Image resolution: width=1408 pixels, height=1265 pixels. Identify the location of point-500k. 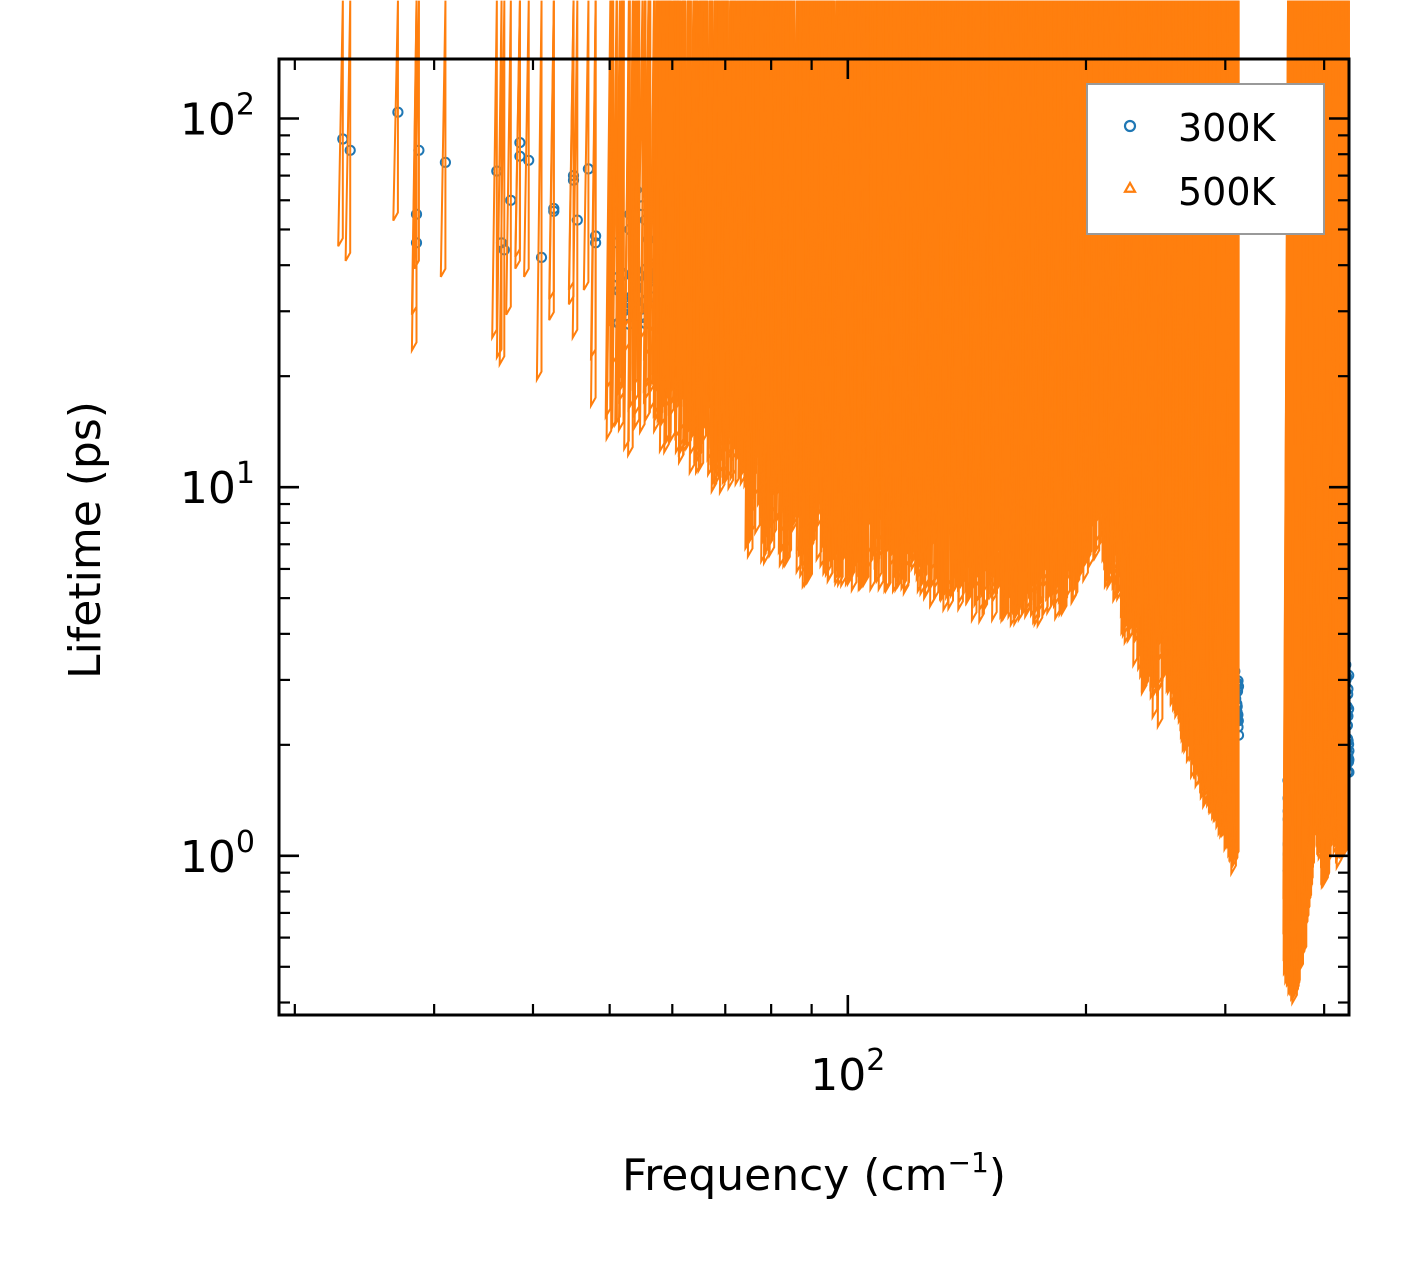
(714, 248).